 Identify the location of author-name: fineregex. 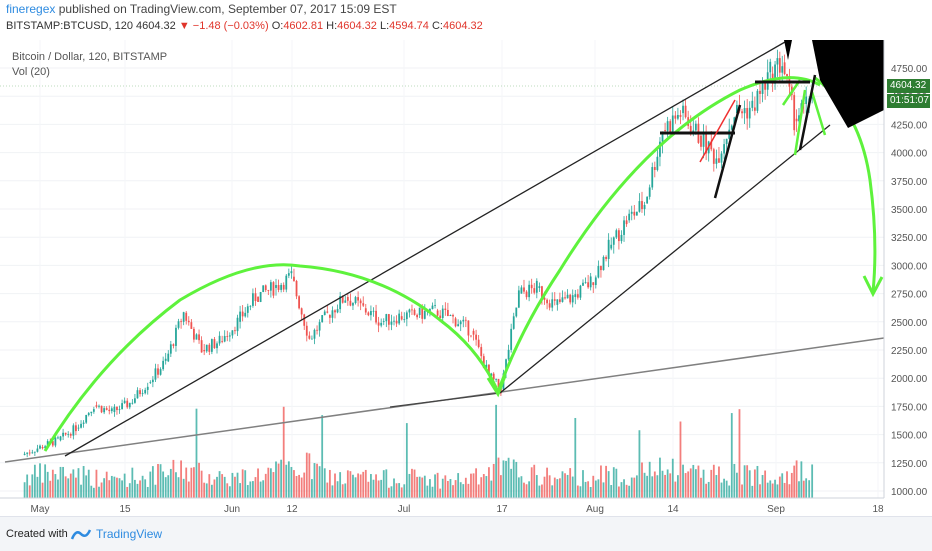
(31, 9).